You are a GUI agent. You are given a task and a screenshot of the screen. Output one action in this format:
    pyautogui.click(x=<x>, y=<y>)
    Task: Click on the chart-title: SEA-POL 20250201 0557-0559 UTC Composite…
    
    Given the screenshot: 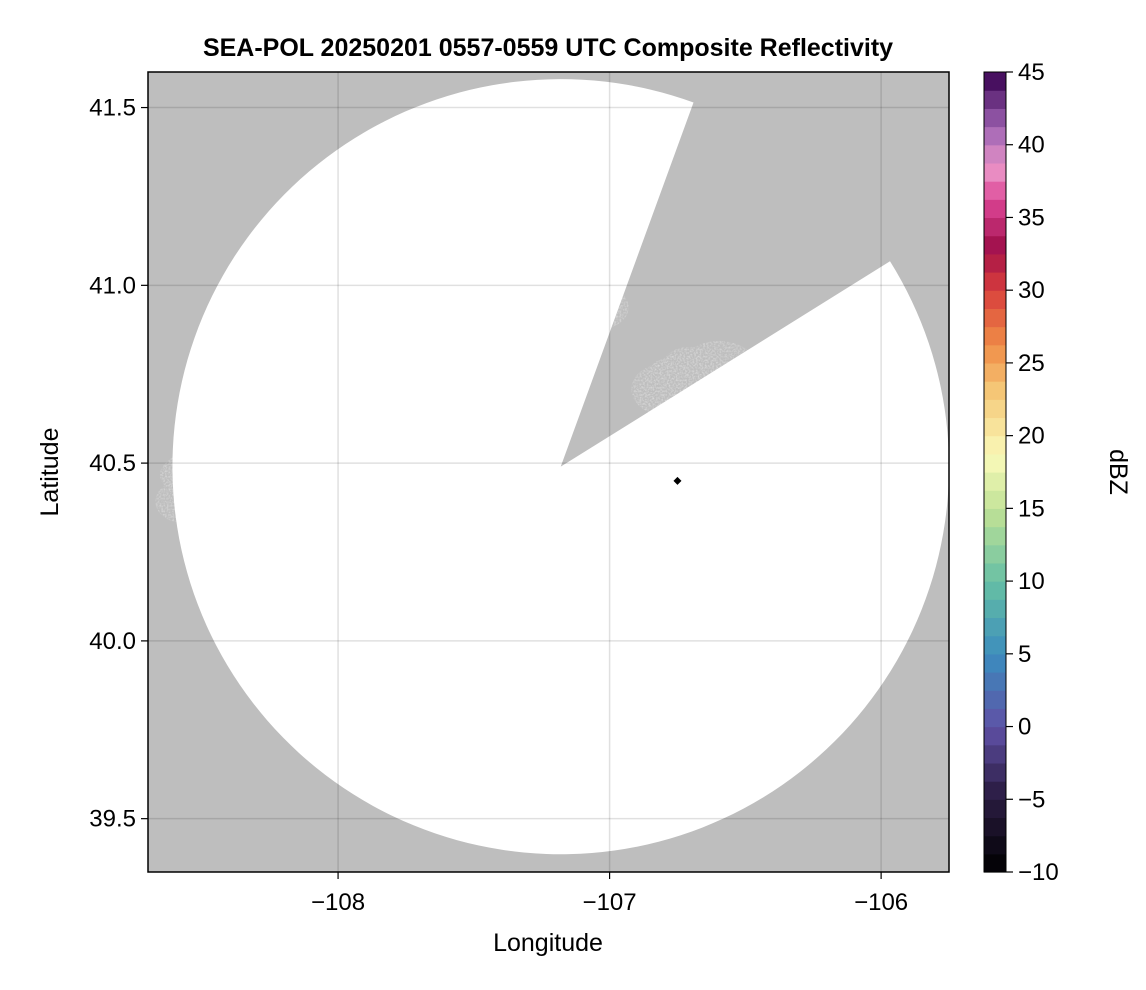 What is the action you would take?
    pyautogui.click(x=548, y=48)
    